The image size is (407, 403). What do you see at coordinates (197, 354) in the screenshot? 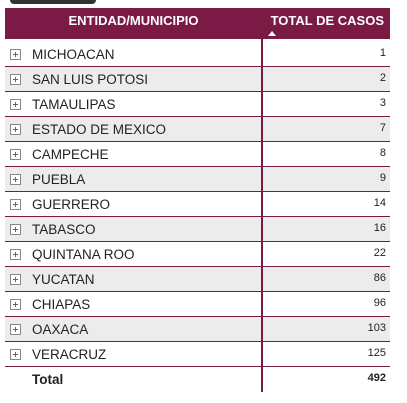
I see `table-row: VERACRUZ 125` at bounding box center [197, 354].